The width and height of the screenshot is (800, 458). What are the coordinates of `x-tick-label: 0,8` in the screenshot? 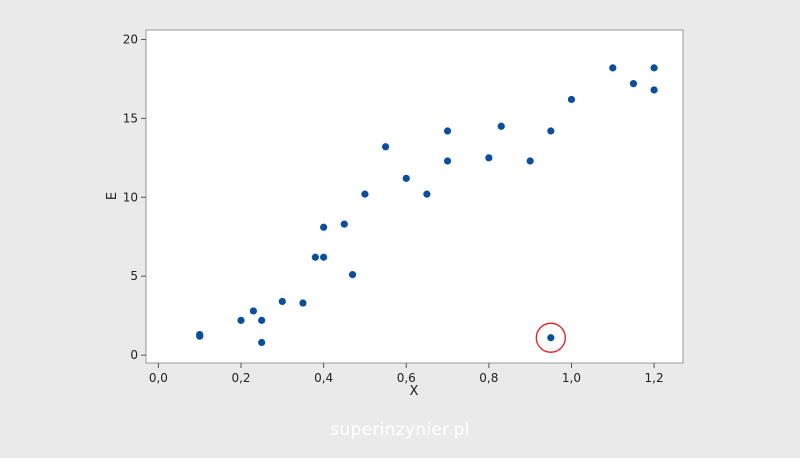 It's located at (488, 378).